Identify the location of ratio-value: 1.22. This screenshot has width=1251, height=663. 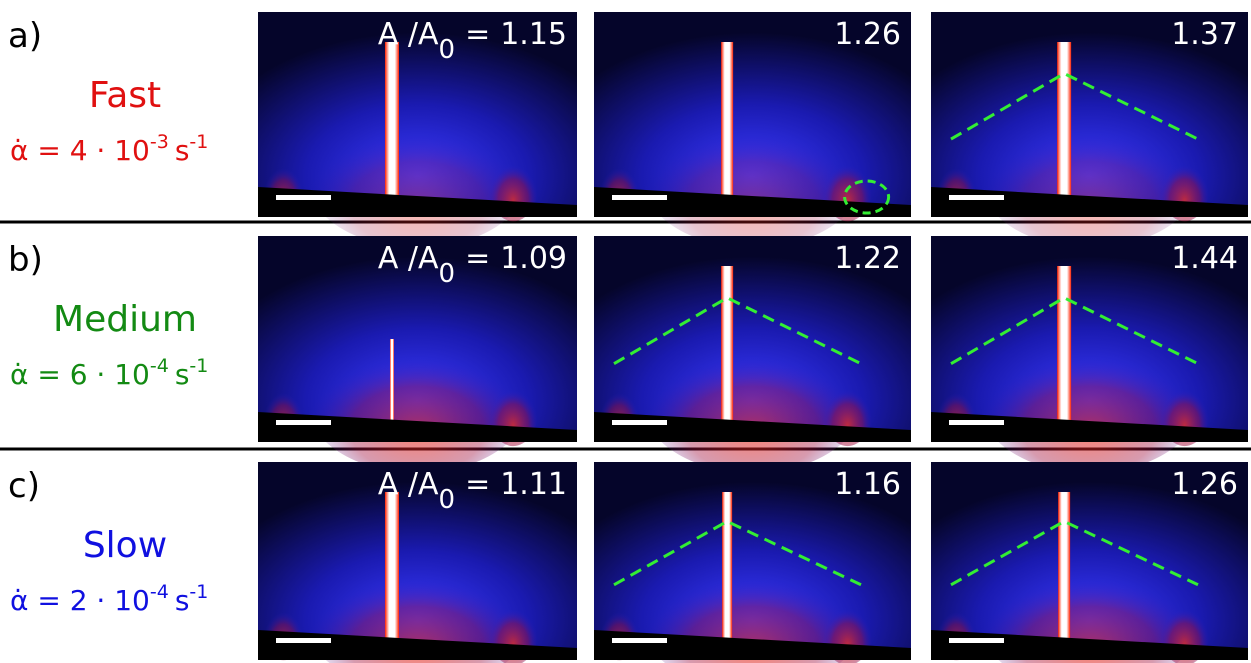
(867, 258).